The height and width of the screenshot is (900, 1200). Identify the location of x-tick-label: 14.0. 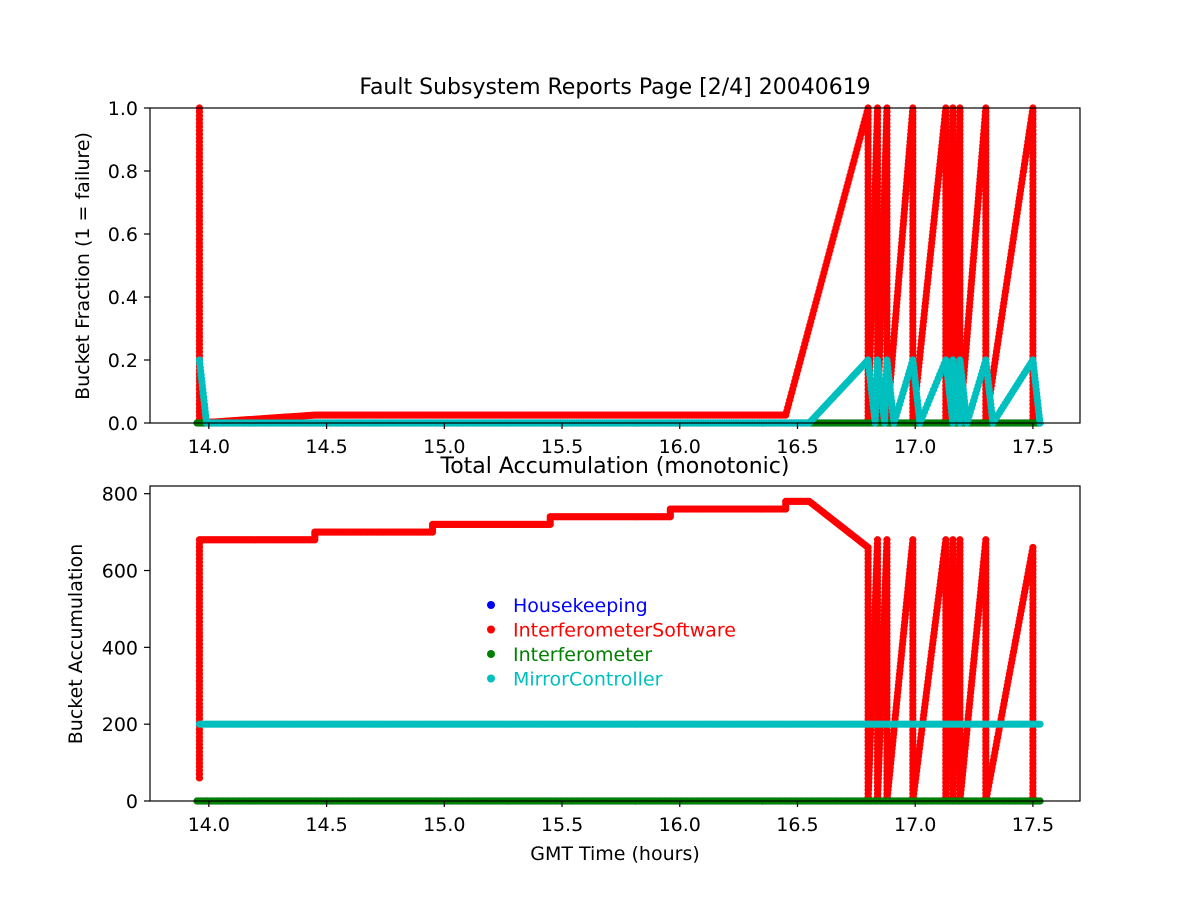
(209, 447).